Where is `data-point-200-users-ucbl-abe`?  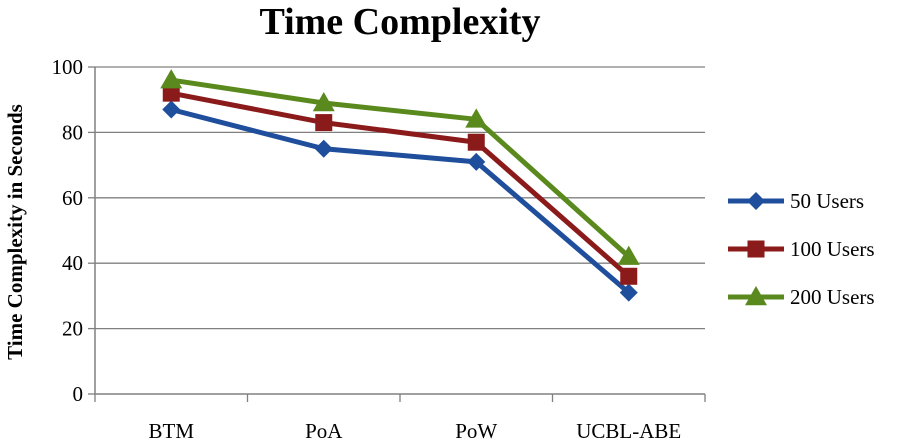 data-point-200-users-ucbl-abe is located at coordinates (628, 255).